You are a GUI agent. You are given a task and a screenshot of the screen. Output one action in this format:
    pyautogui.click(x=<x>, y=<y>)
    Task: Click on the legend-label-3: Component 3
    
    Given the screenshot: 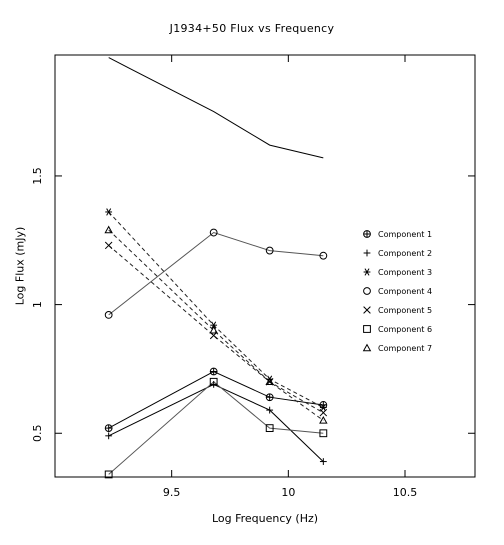 What is the action you would take?
    pyautogui.click(x=405, y=272)
    